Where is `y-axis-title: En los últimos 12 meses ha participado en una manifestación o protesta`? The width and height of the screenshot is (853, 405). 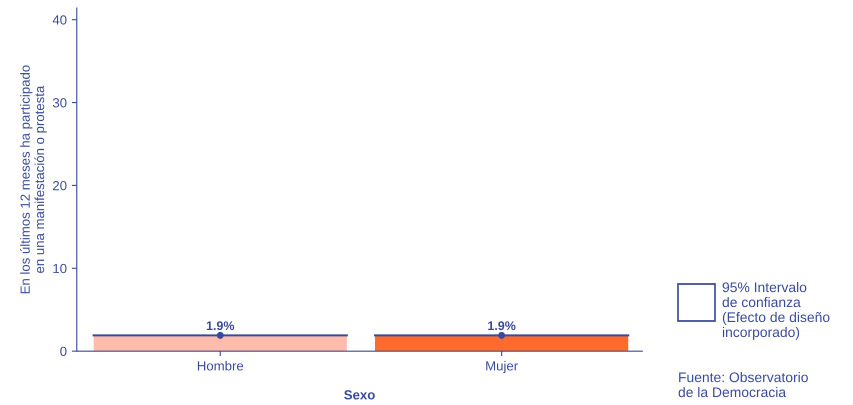 y-axis-title: En los últimos 12 meses ha participado en una manifestación o protesta is located at coordinates (33, 179).